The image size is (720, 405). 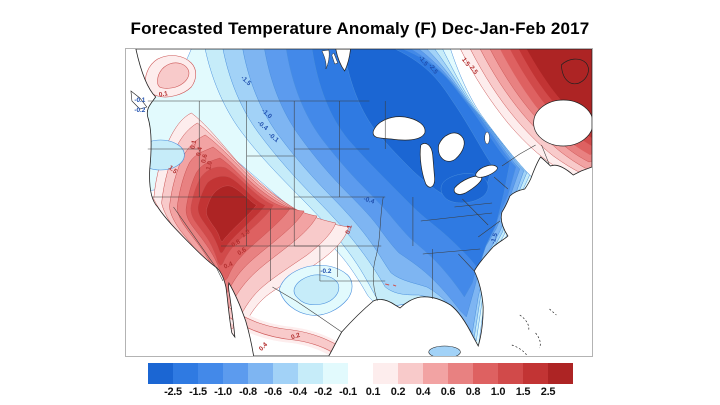 I want to click on delta-warm-specks, so click(x=391, y=285).